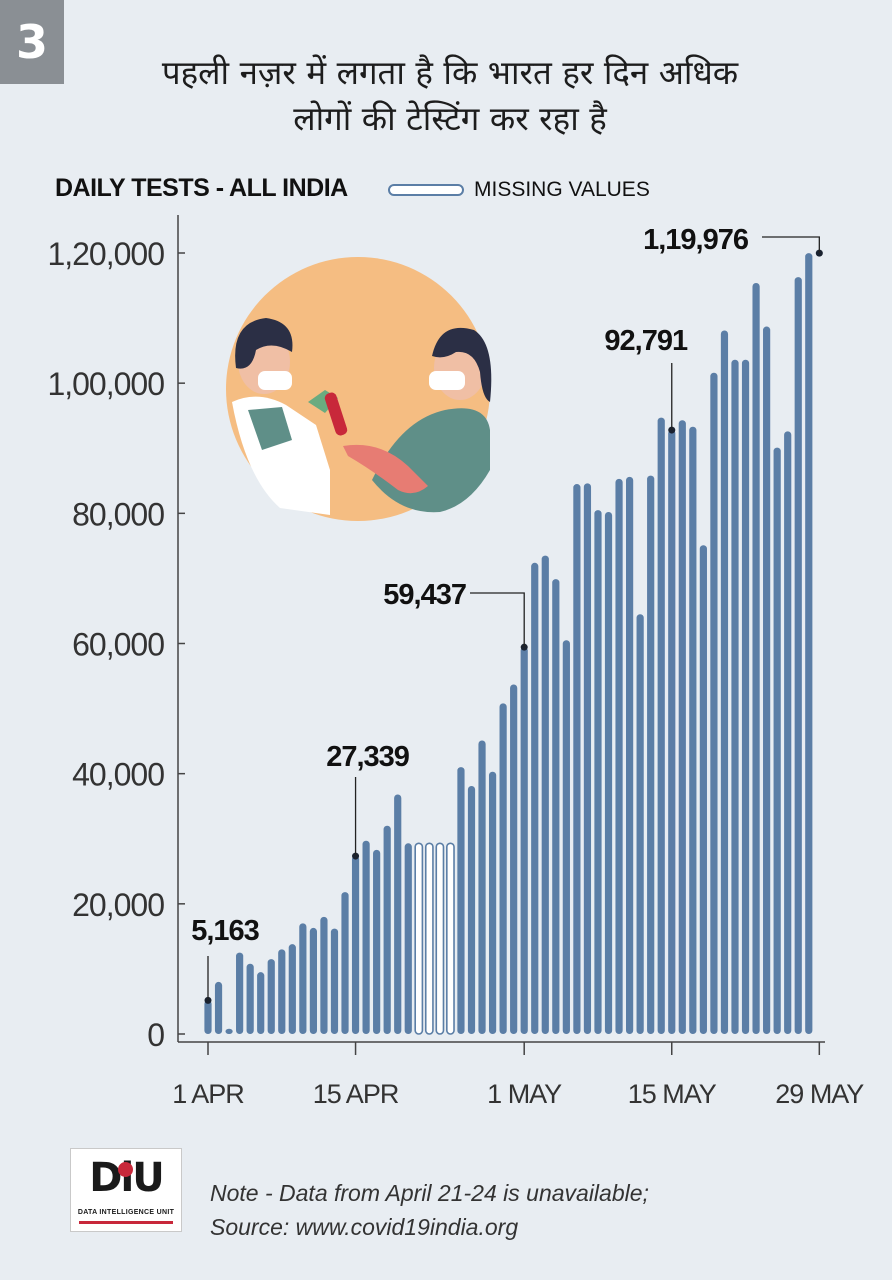  I want to click on x-tick-label: 15 APR, so click(356, 1094).